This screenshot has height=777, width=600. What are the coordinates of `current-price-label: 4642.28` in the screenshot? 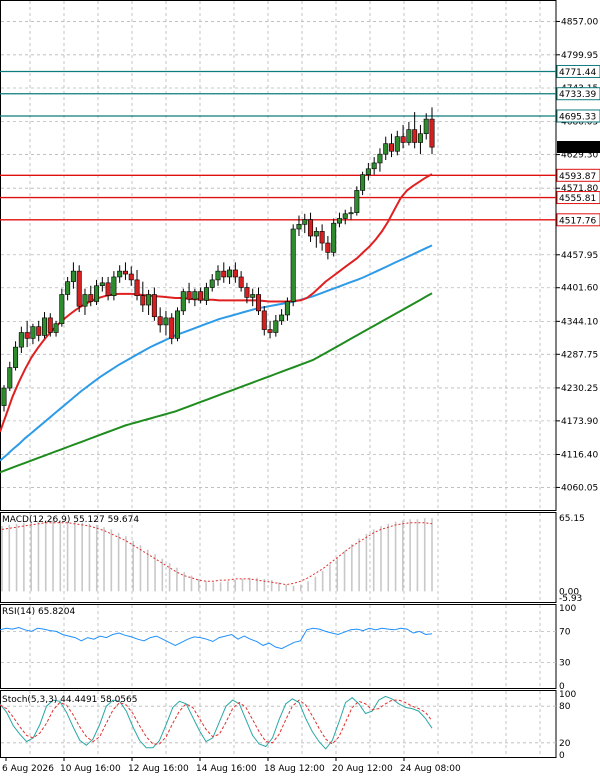 It's located at (577, 148).